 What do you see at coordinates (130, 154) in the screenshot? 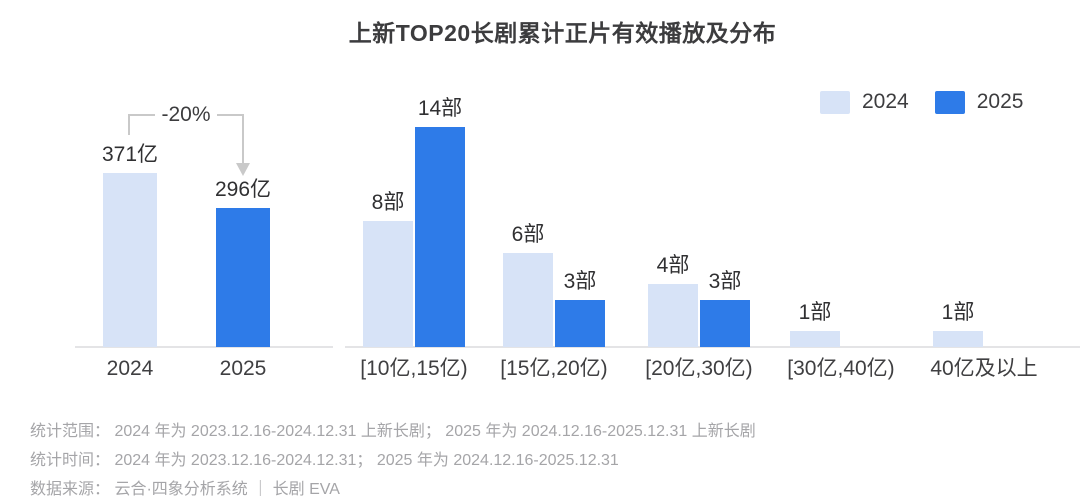
I see `value-label-total-2024: 371亿` at bounding box center [130, 154].